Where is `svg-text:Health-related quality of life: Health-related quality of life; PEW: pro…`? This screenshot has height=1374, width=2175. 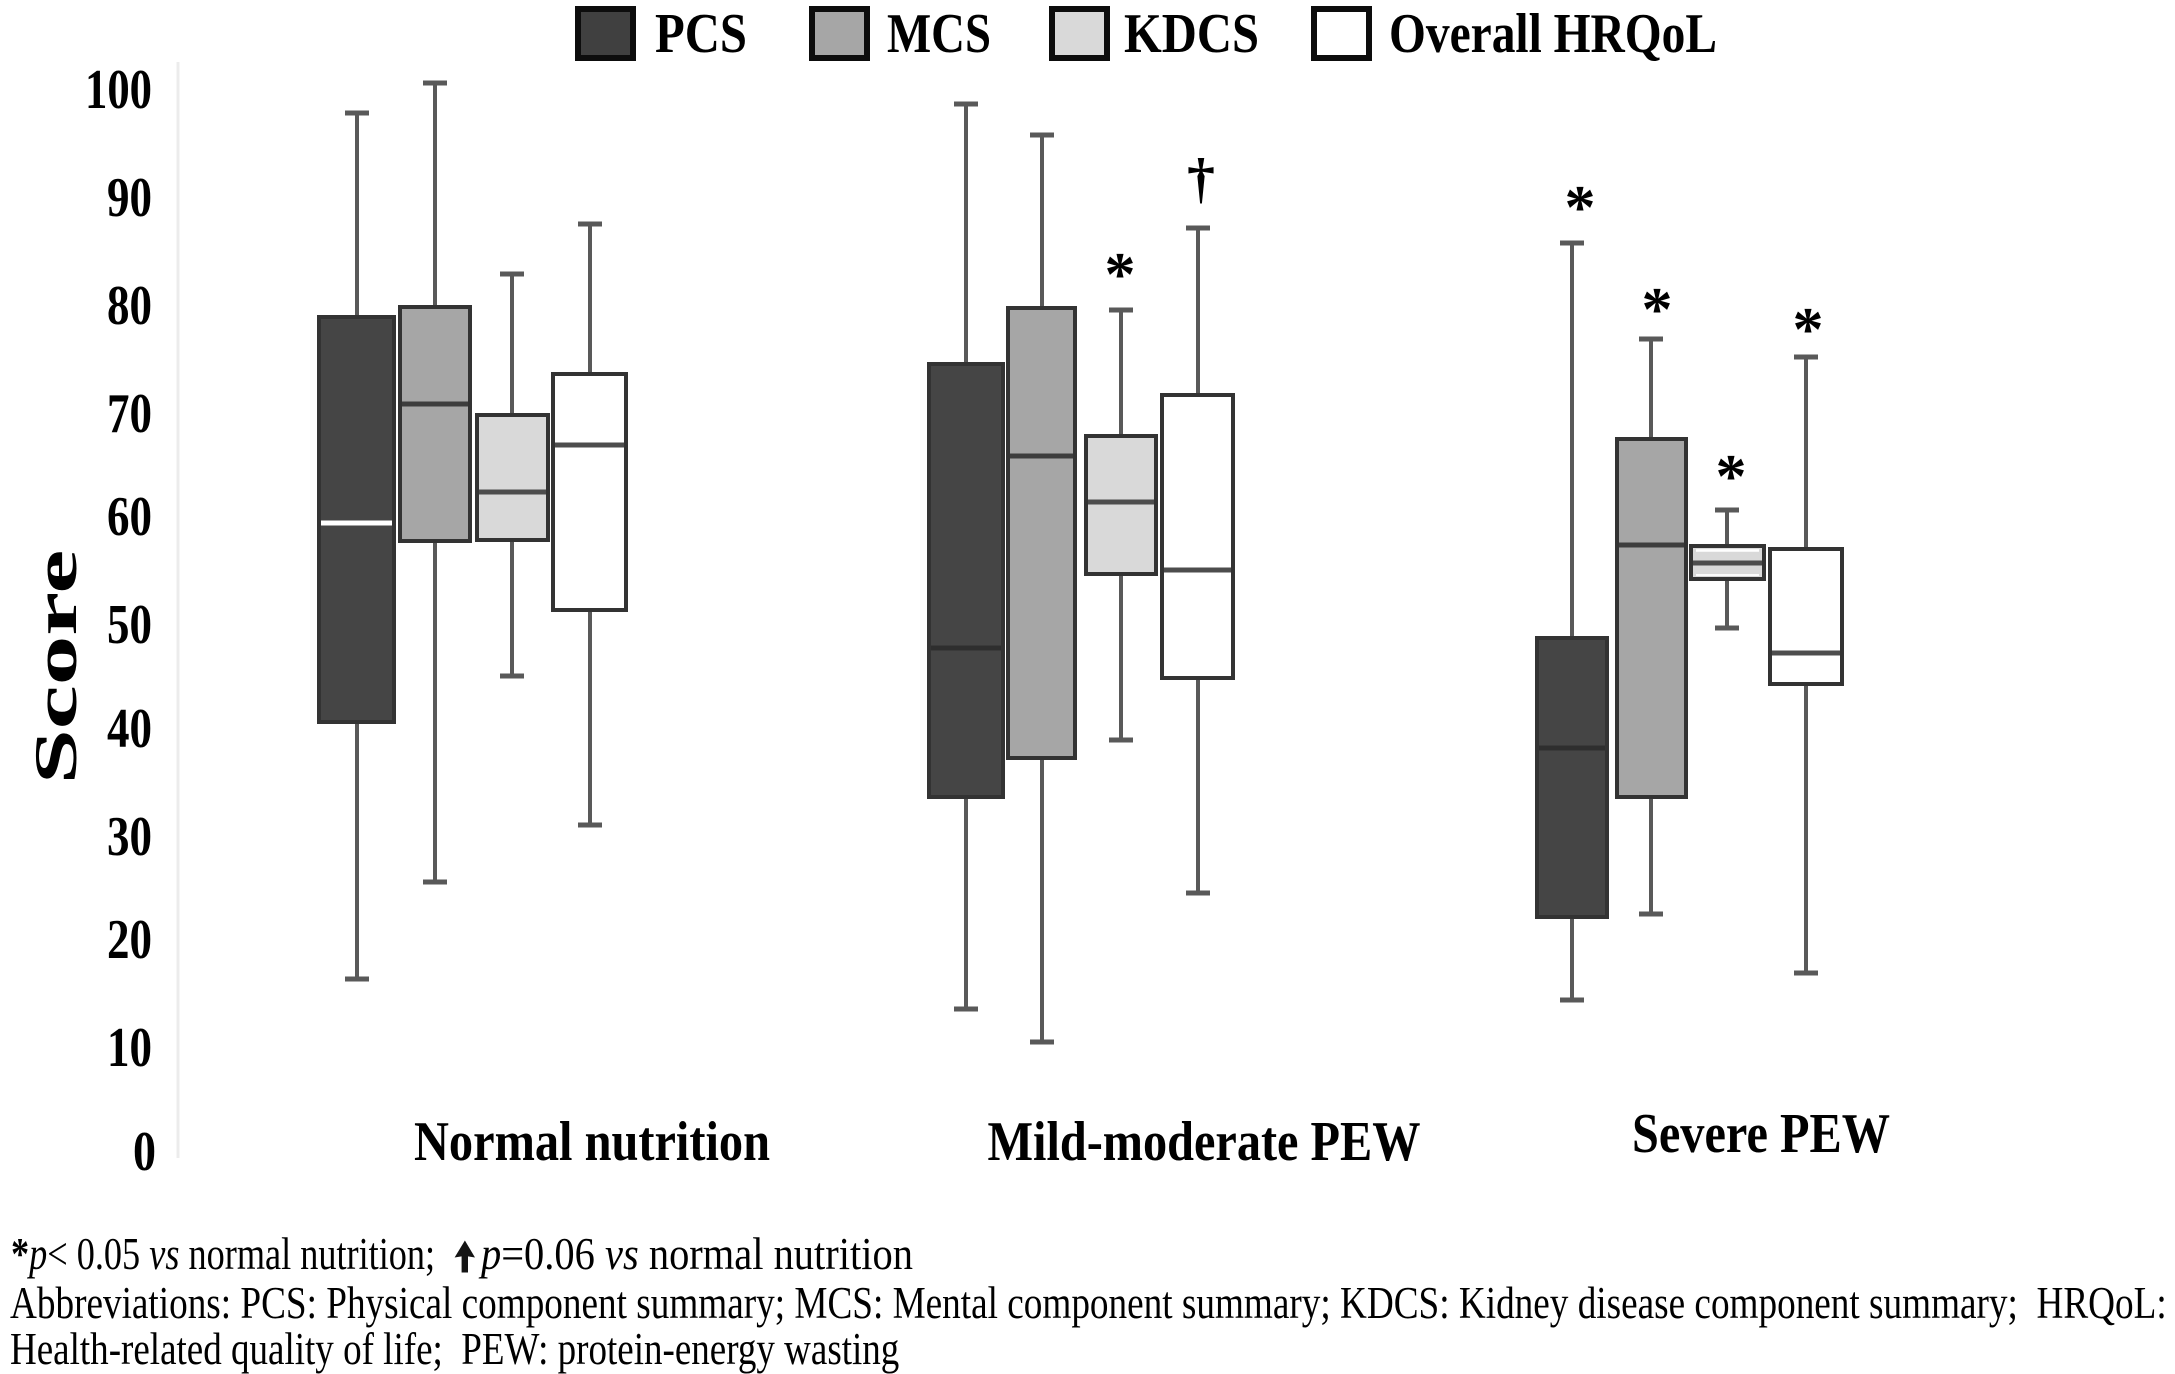 svg-text:Health-related quality of life: Health-related quality of life; PEW: pro… is located at coordinates (454, 1349).